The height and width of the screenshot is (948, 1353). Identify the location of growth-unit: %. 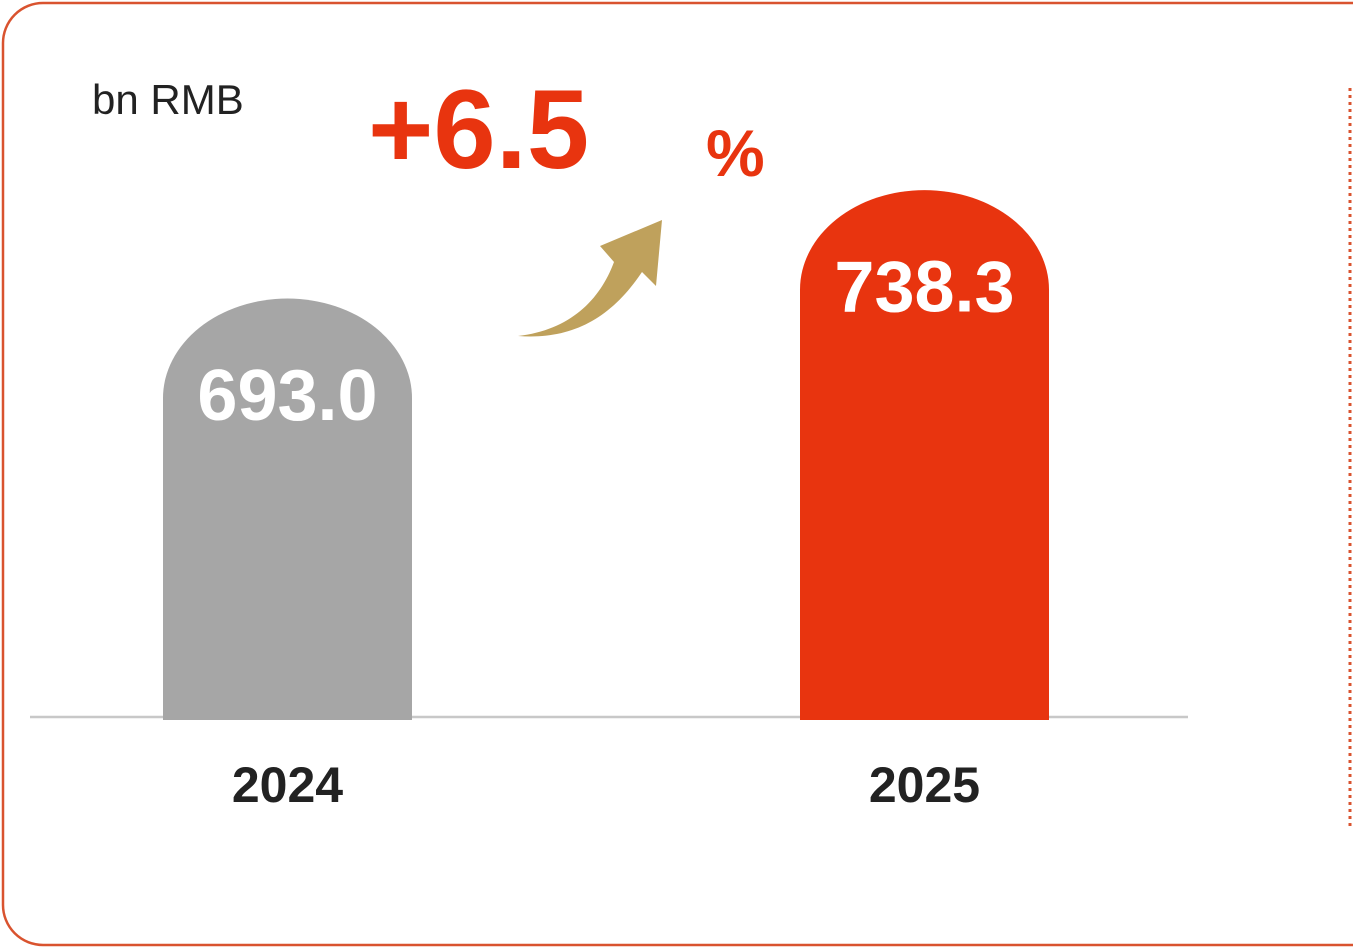
(735, 153).